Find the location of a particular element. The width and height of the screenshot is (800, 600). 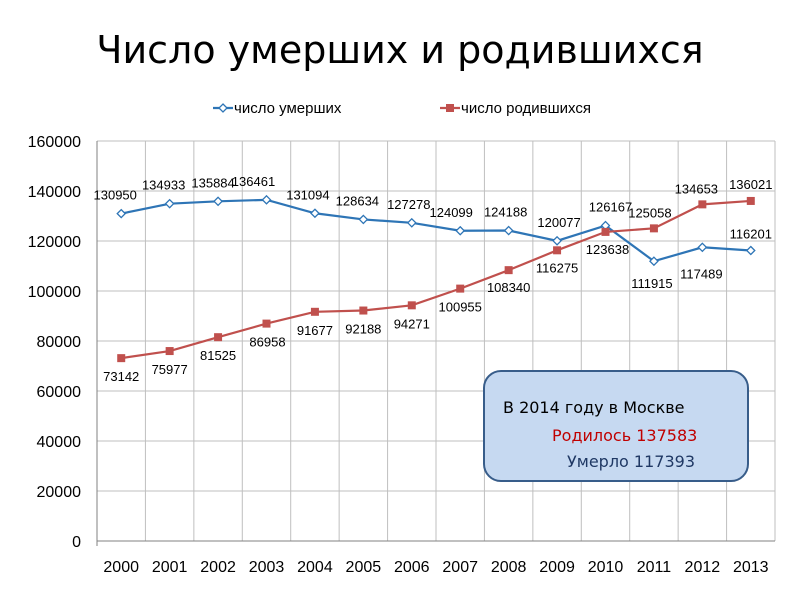

x-tick-label: 2003 is located at coordinates (267, 567).